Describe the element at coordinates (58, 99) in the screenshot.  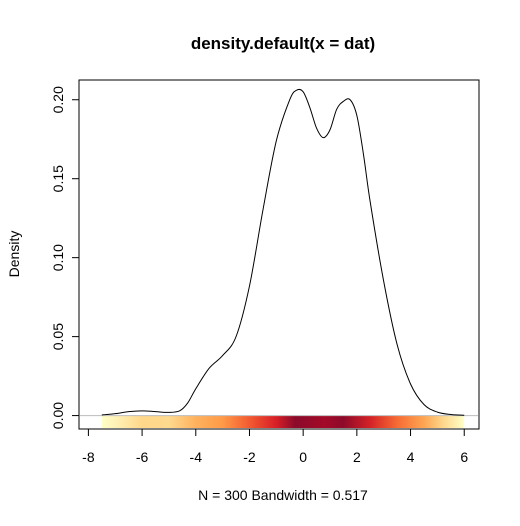
I see `y-tick-label: 0.20` at that location.